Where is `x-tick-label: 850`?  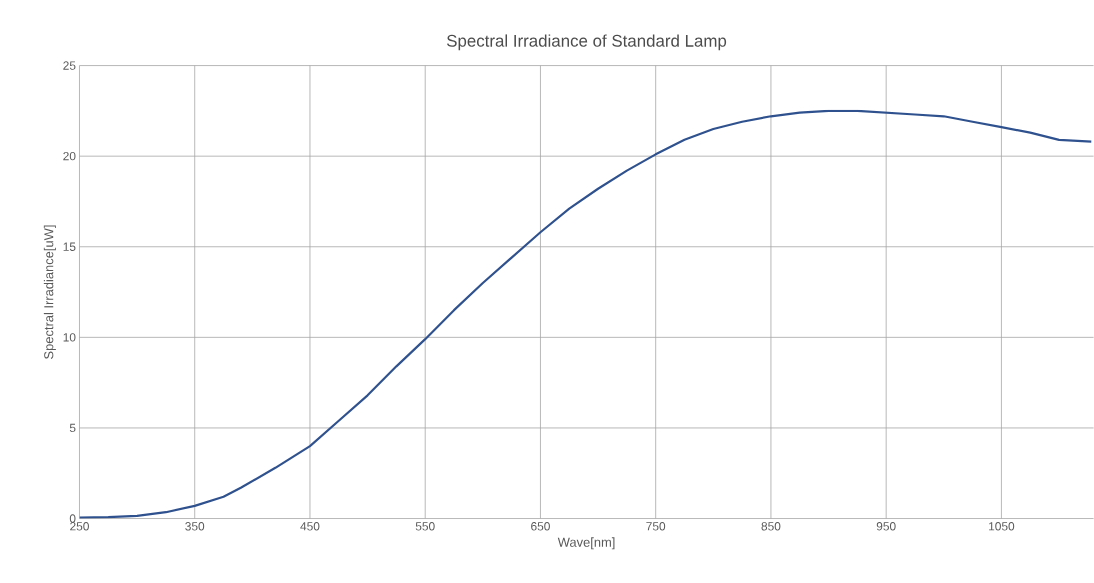 x-tick-label: 850 is located at coordinates (771, 526).